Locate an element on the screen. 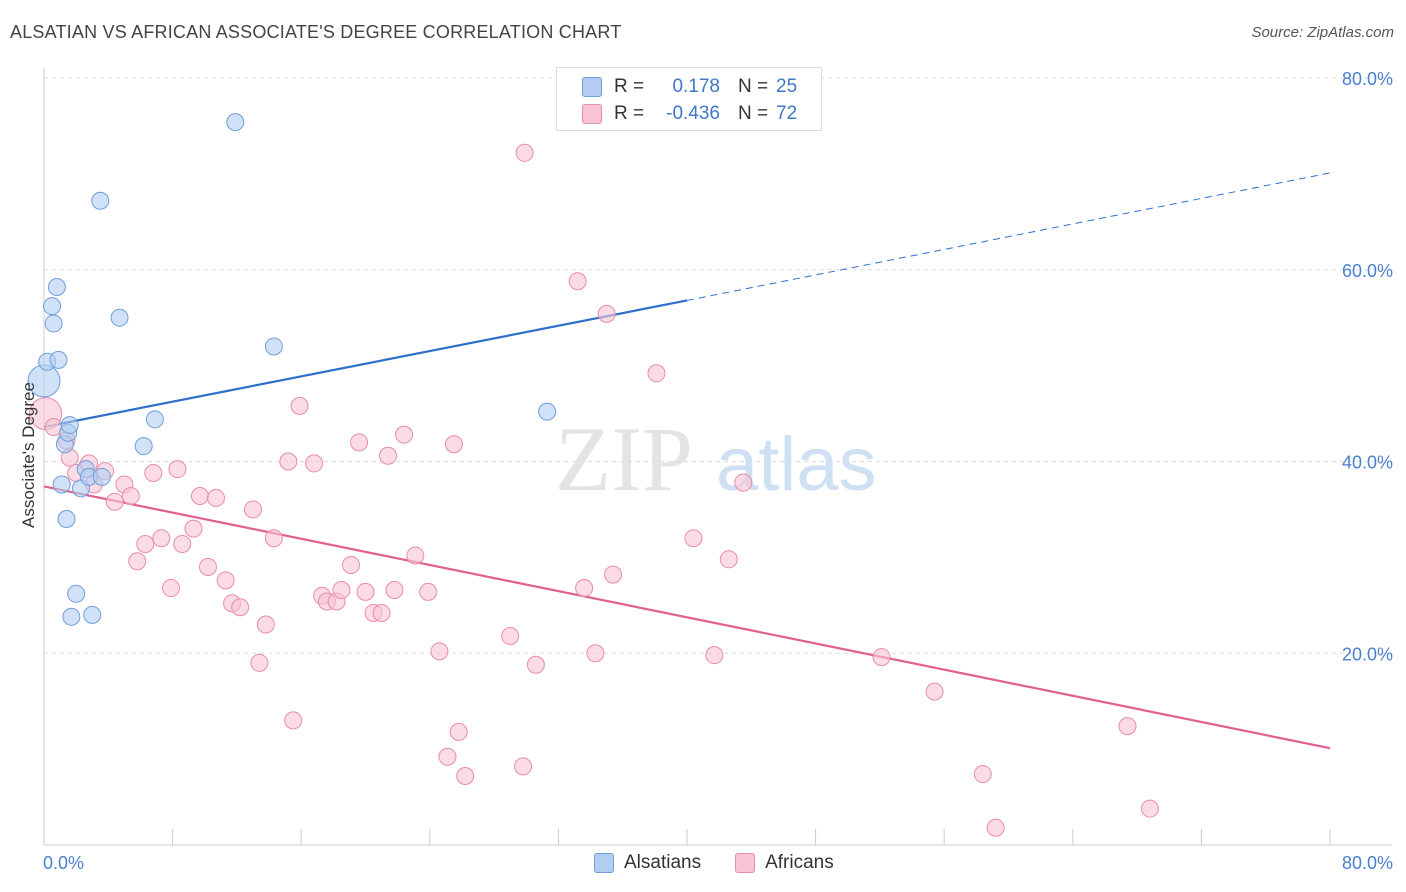 This screenshot has height=892, width=1406. y-tick-label: 60.0% is located at coordinates (1367, 271).